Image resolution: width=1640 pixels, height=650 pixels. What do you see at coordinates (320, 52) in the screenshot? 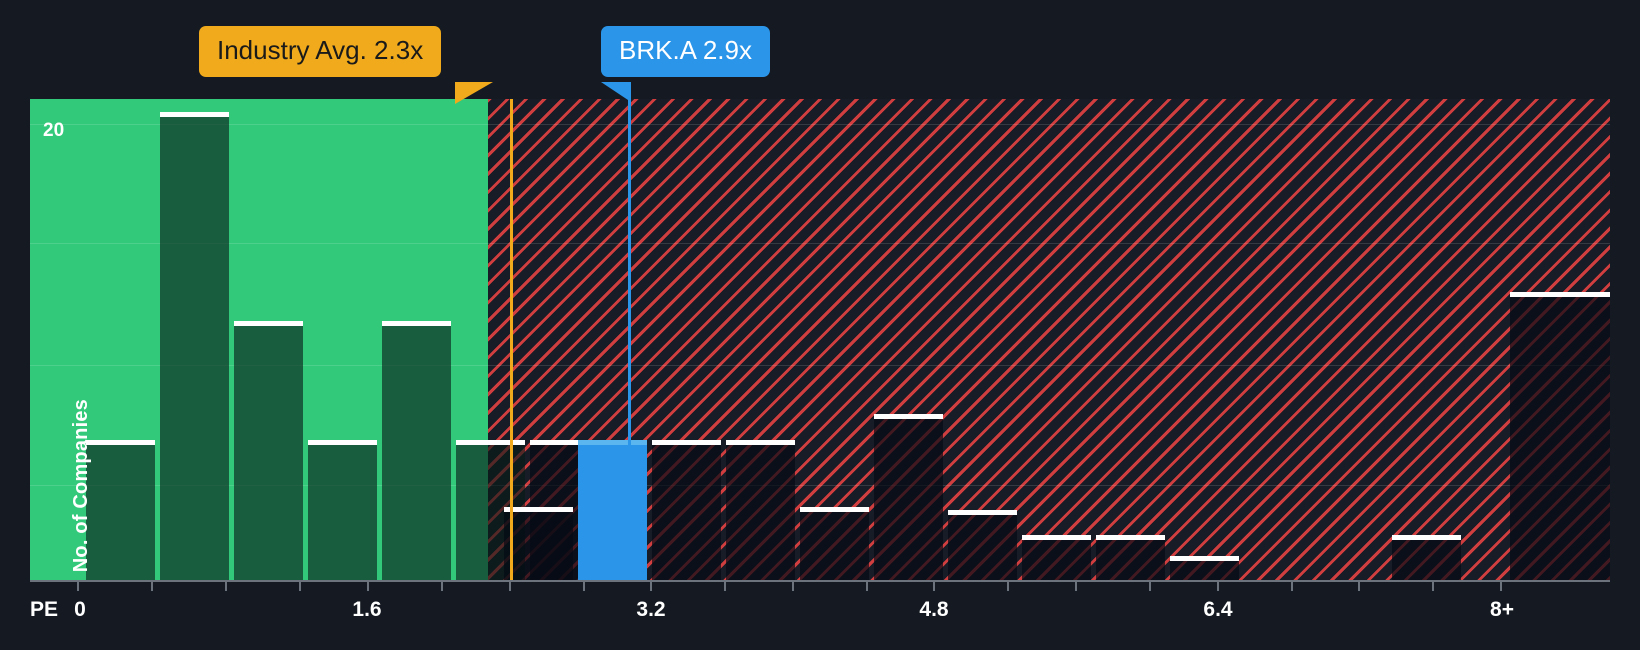
I see `callout-industry-average: Industry Avg. 2.3x` at bounding box center [320, 52].